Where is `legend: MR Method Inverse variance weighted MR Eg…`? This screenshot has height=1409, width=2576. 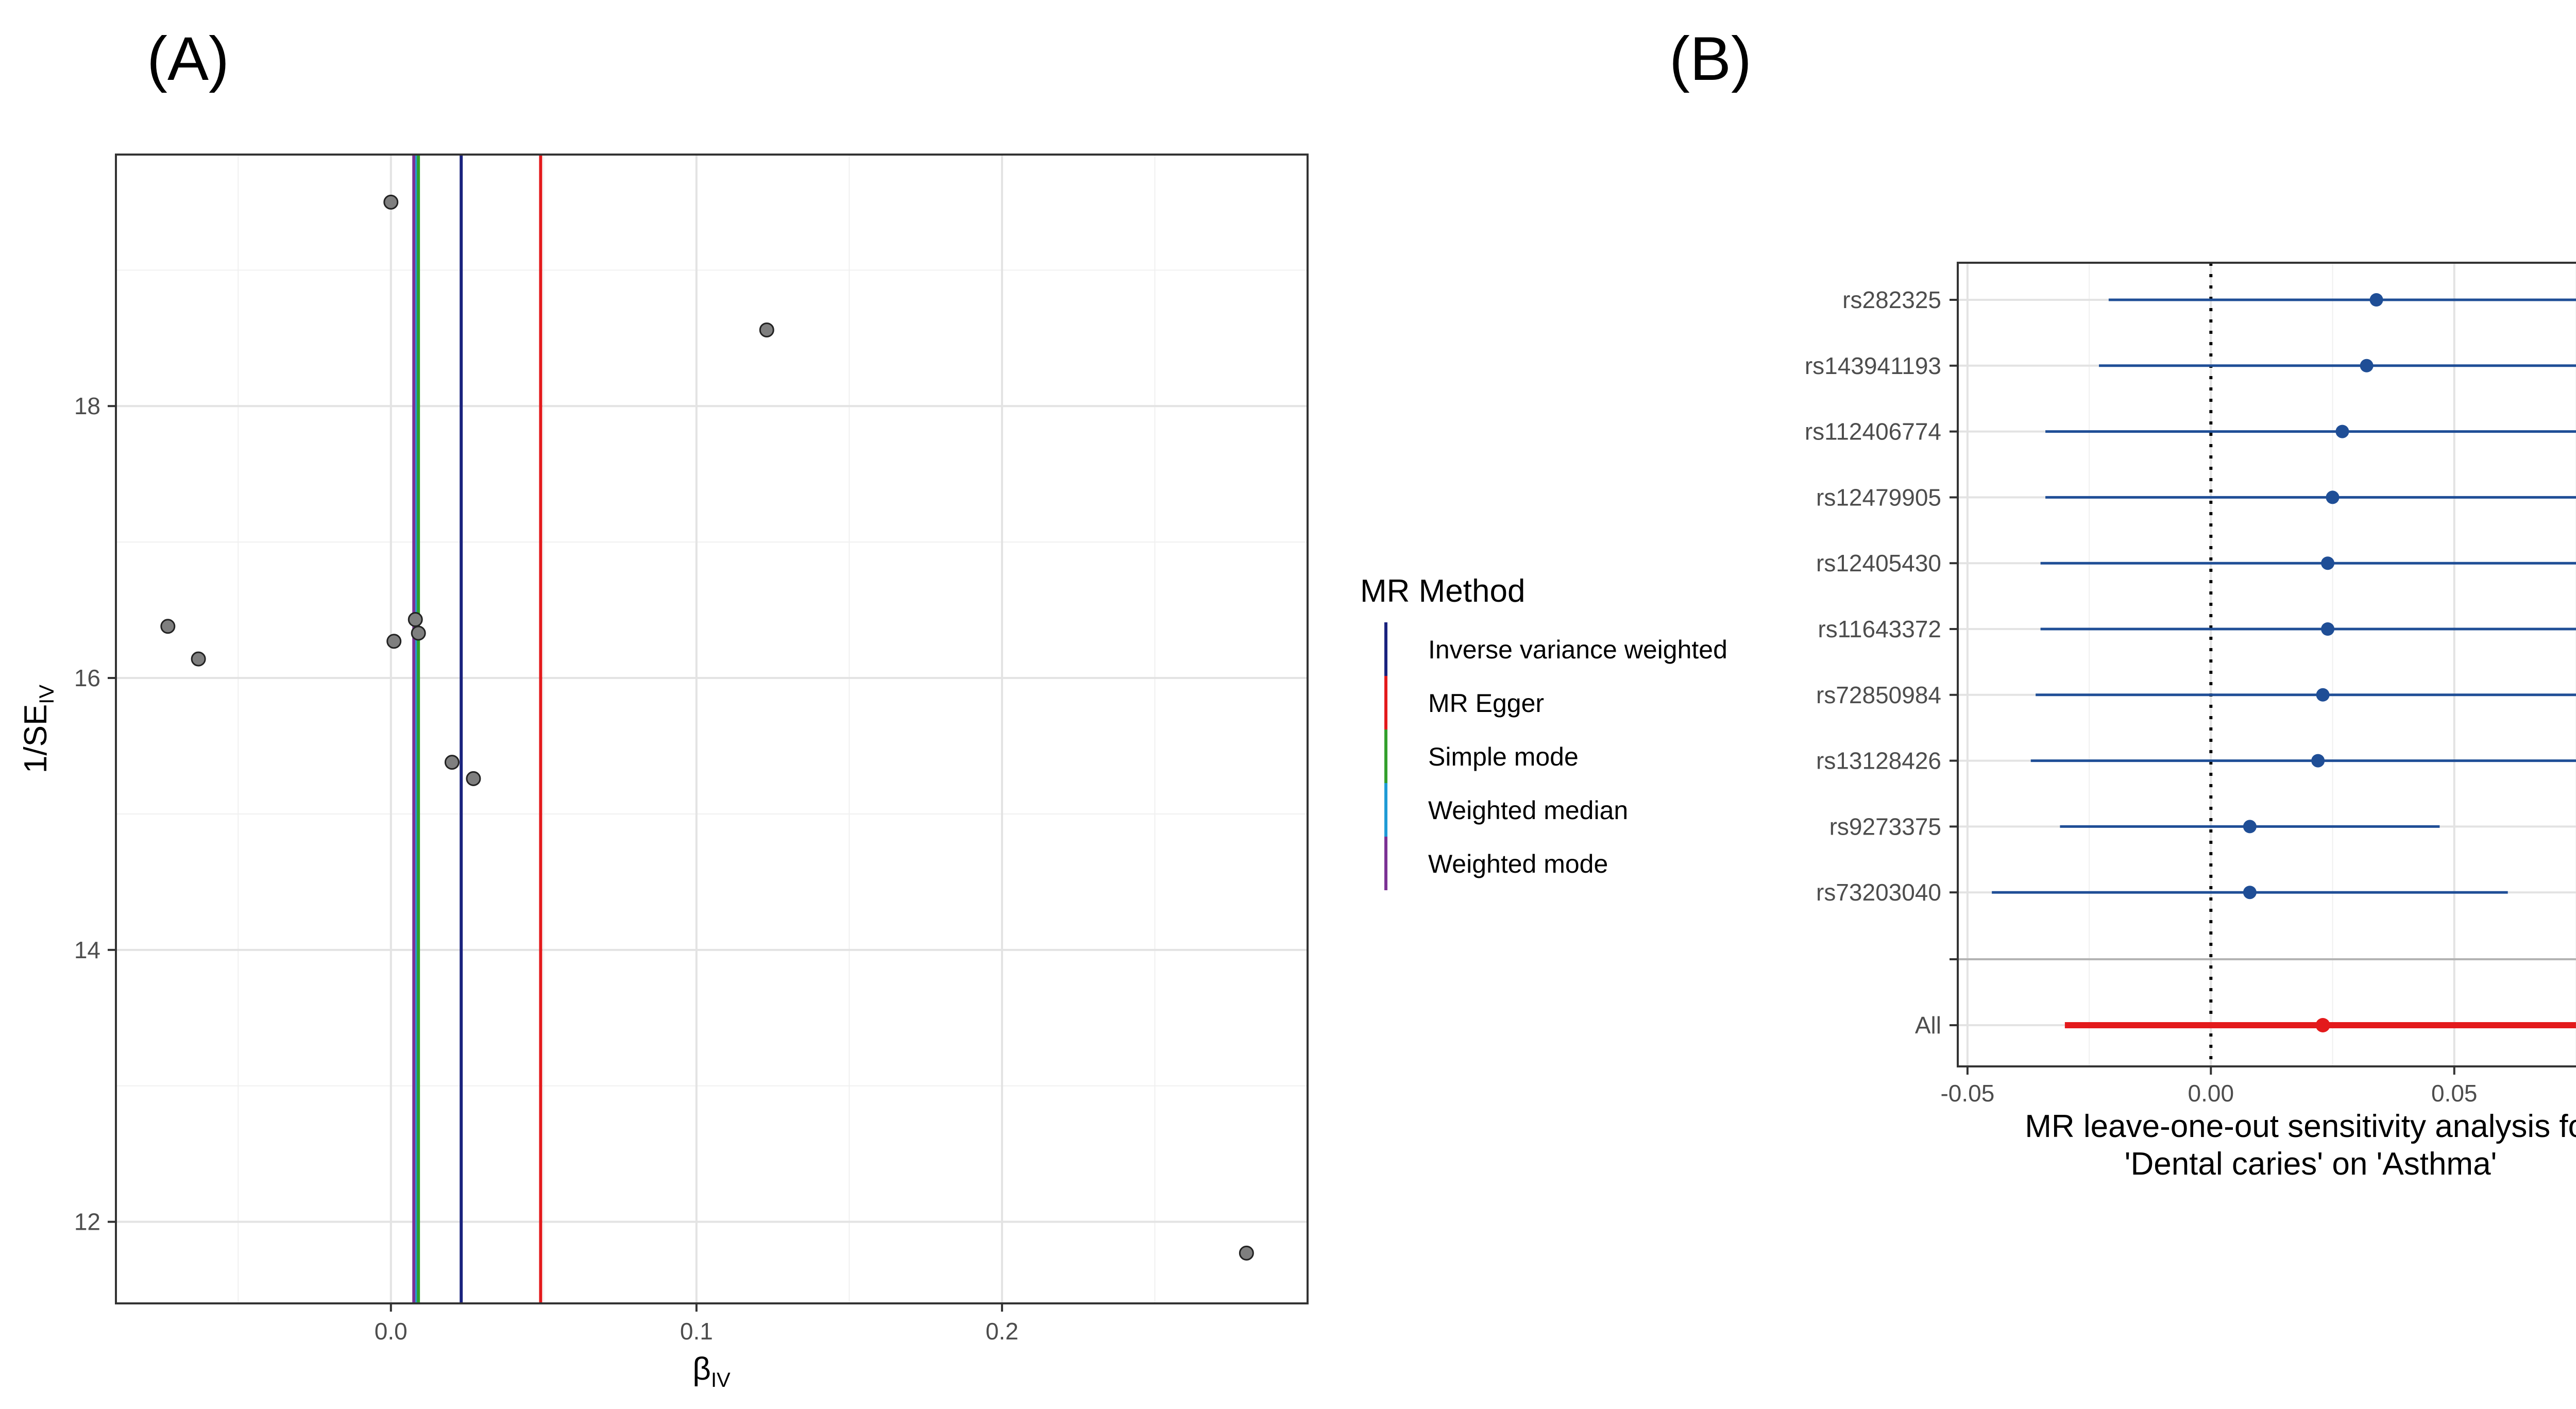 legend: MR Method Inverse variance weighted MR Eg… is located at coordinates (1543, 732).